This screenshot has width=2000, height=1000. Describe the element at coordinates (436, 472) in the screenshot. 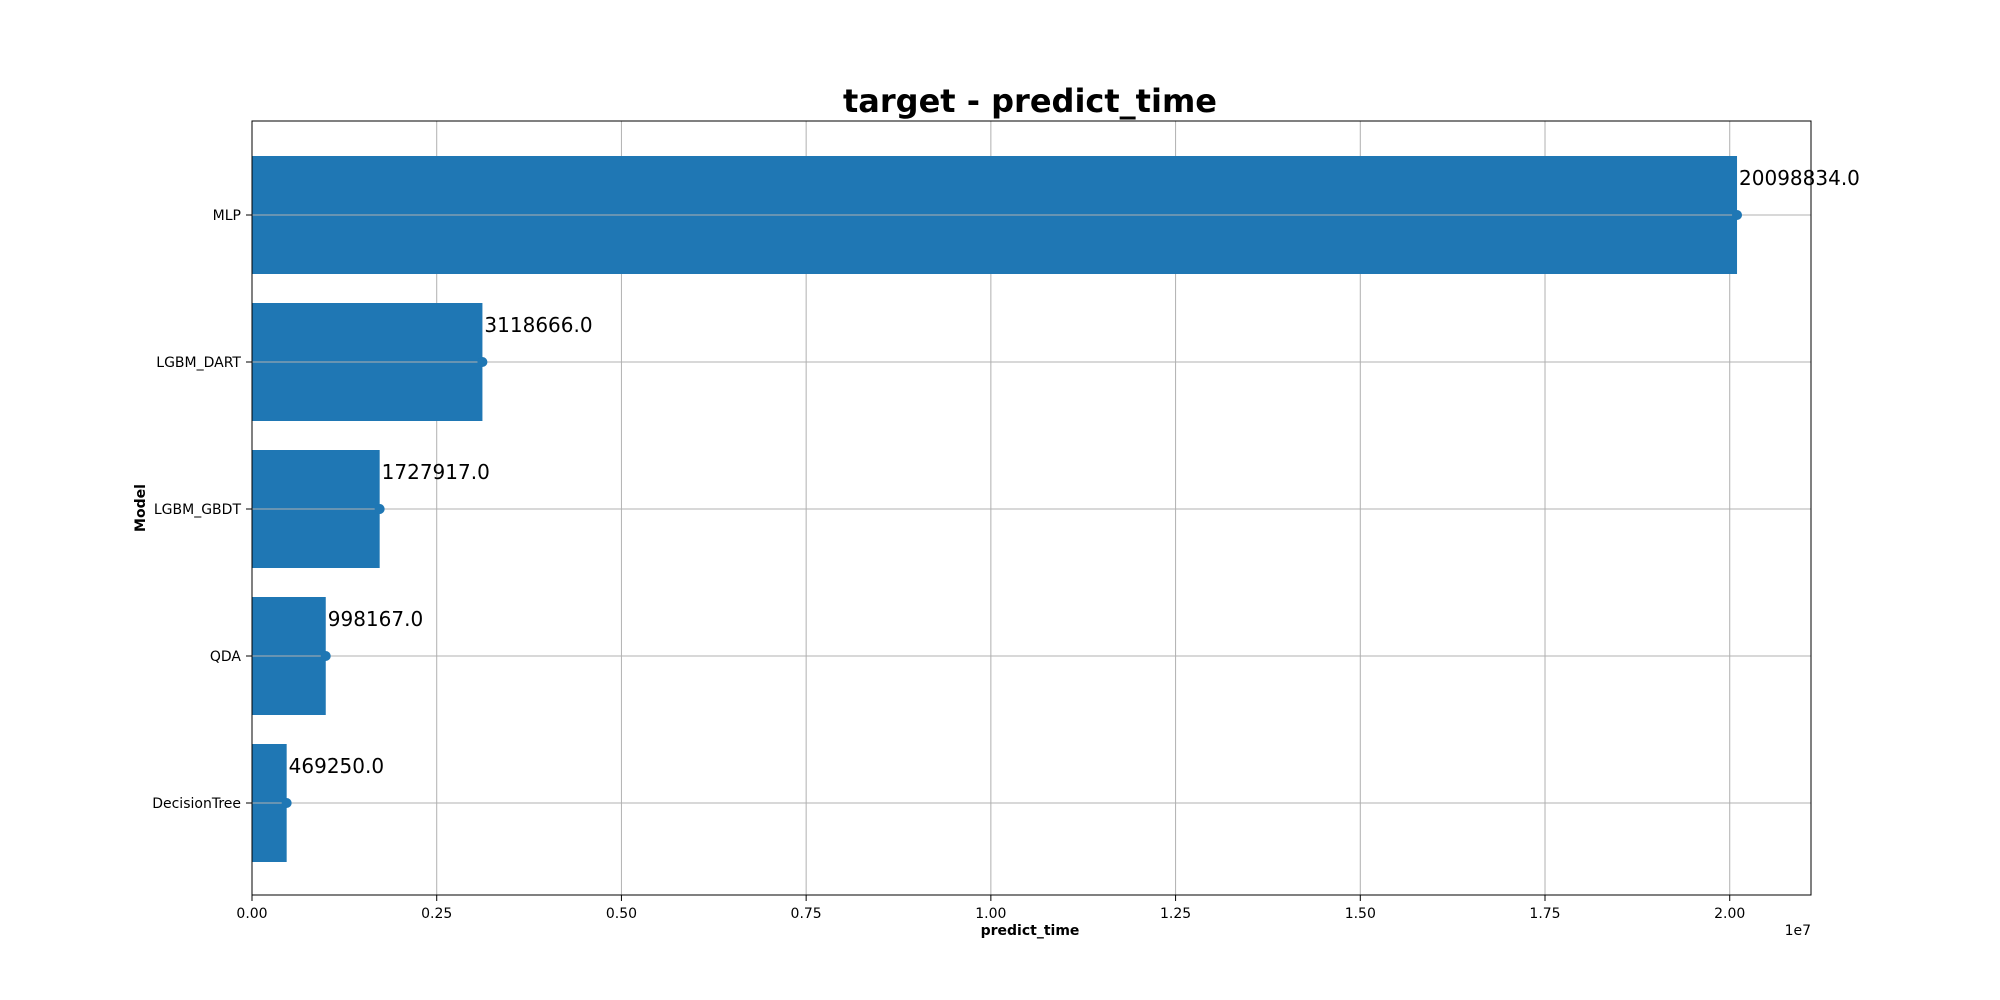

I see `data-label: 1727917.0` at that location.